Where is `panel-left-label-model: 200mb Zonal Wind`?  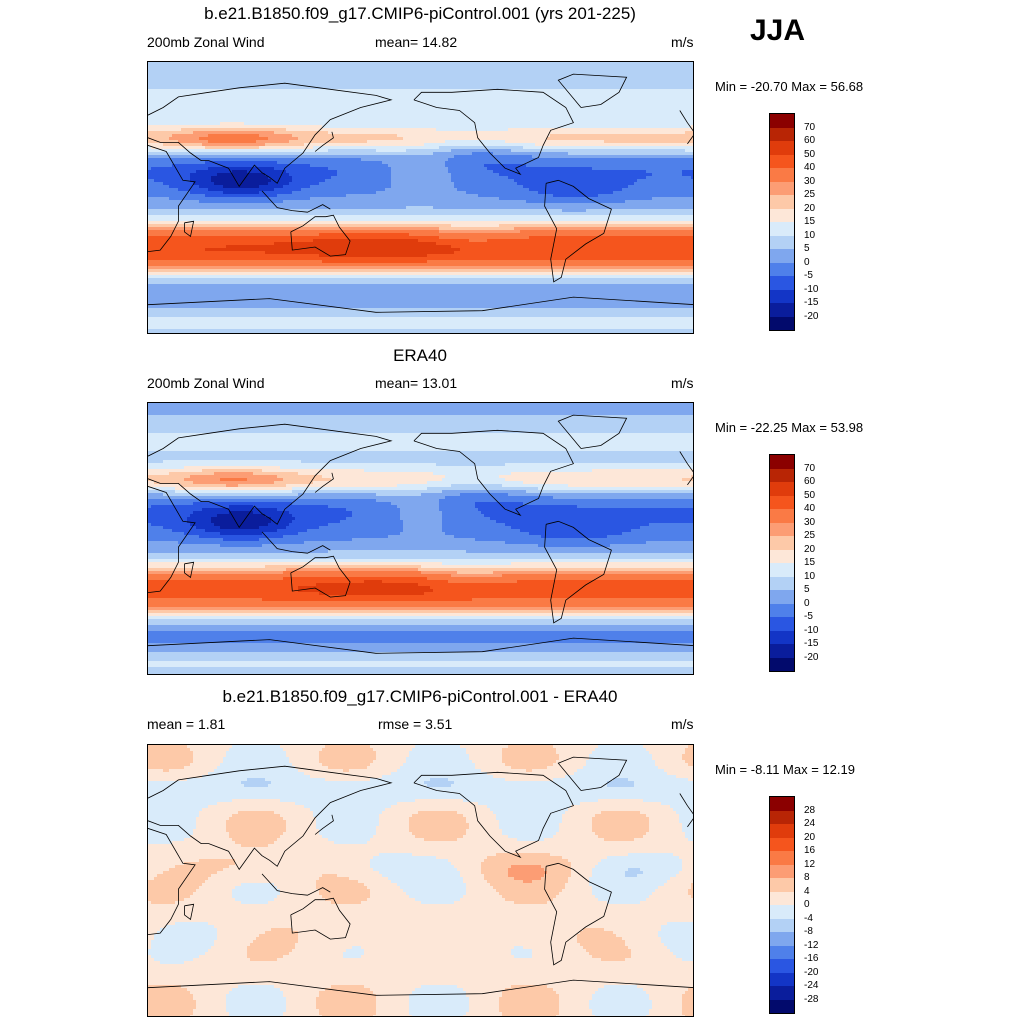
panel-left-label-model: 200mb Zonal Wind is located at coordinates (206, 42).